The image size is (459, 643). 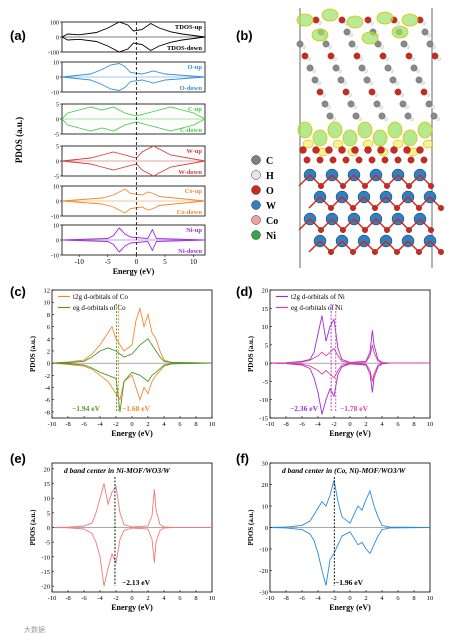 What do you see at coordinates (165, 262) in the screenshot?
I see `chart-a-xtick-label-3: 5` at bounding box center [165, 262].